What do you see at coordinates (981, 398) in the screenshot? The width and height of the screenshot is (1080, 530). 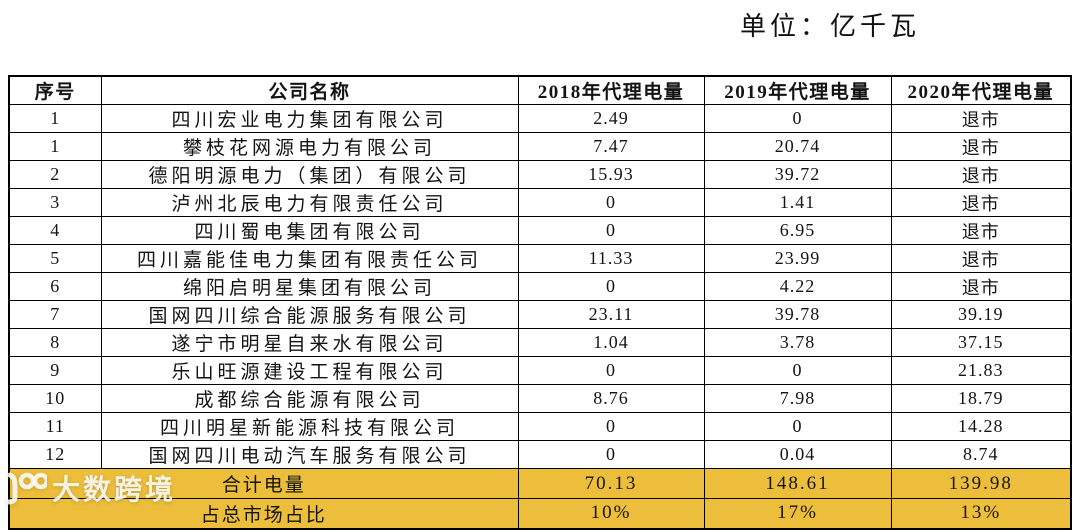 I see `value-2020-cell: 18.79` at bounding box center [981, 398].